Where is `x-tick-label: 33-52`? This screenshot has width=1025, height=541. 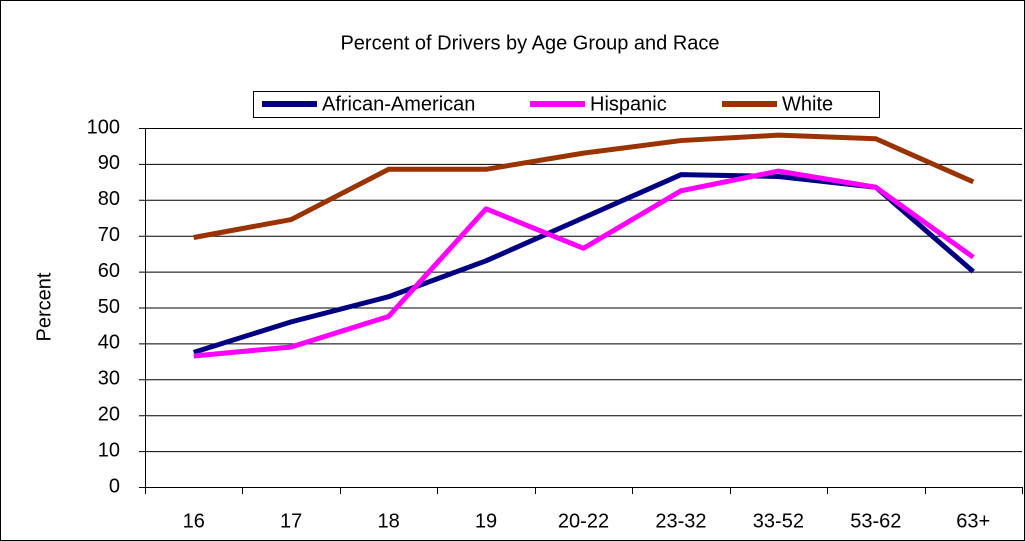 x-tick-label: 33-52 is located at coordinates (778, 521).